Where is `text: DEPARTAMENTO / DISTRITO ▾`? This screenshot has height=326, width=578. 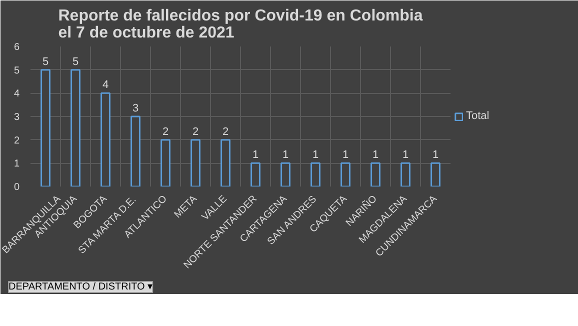
text: DEPARTAMENTO / DISTRITO ▾ is located at coordinates (80, 287).